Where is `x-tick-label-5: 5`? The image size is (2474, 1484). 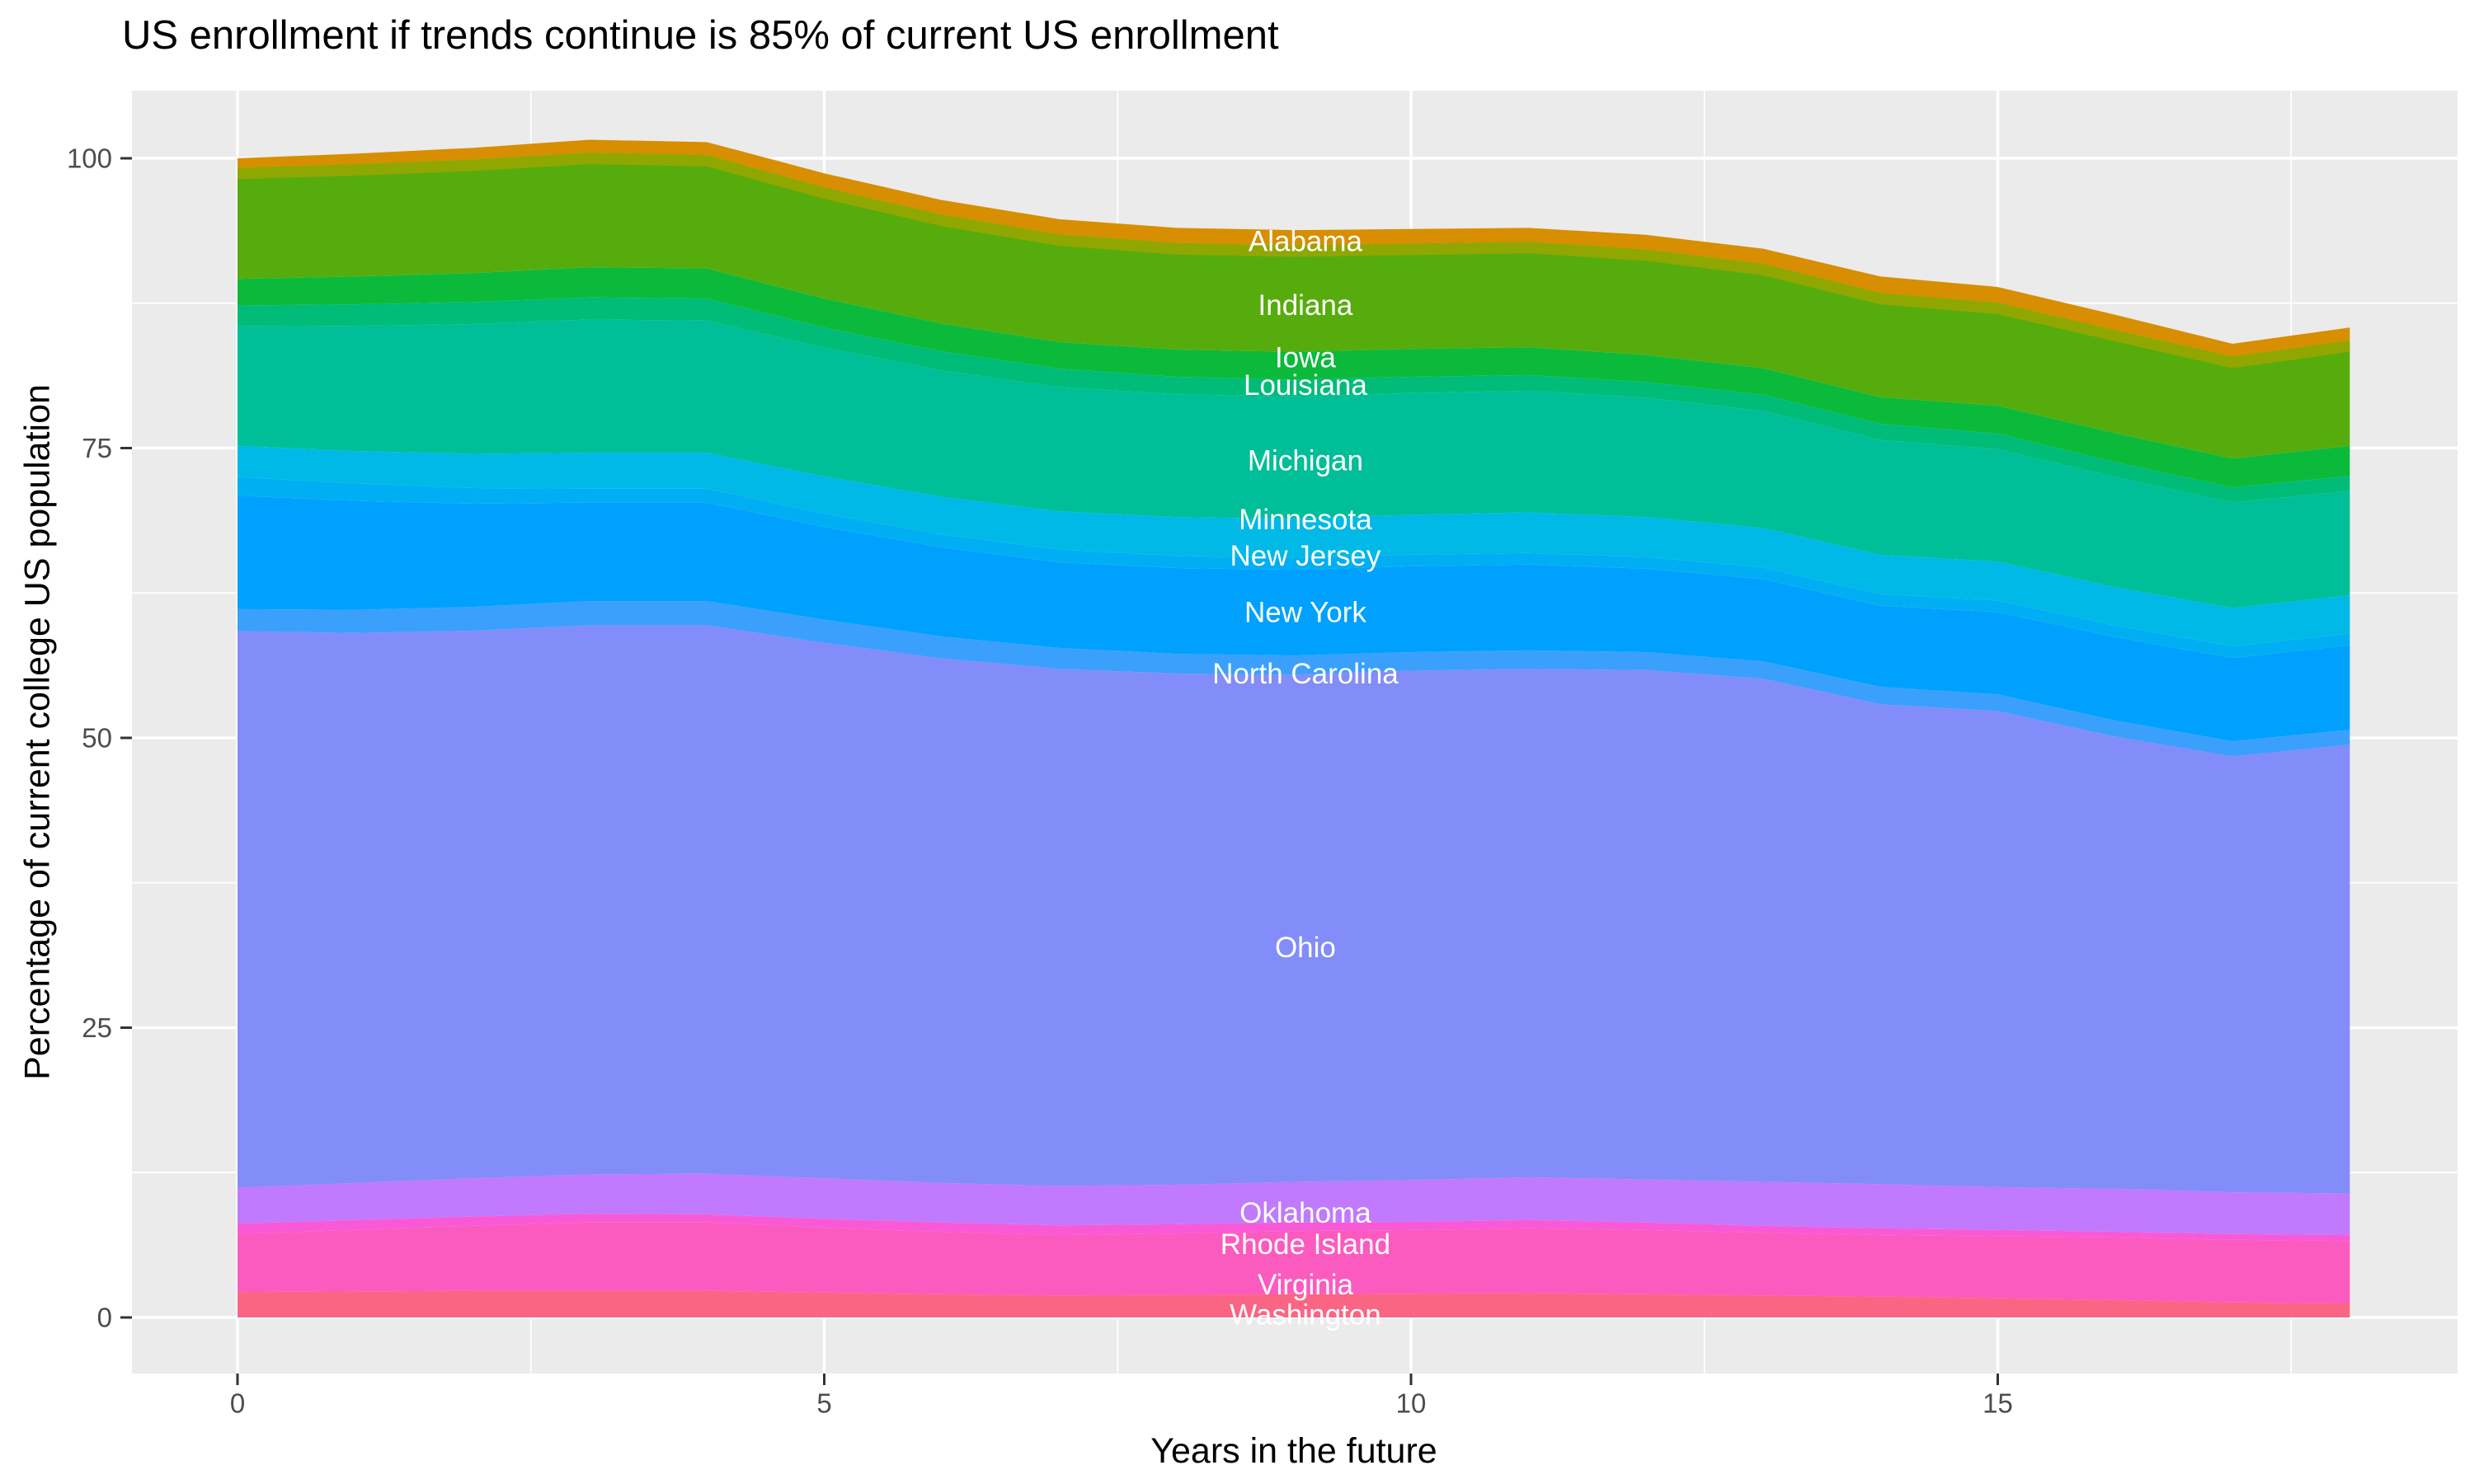 x-tick-label-5: 5 is located at coordinates (823, 1403).